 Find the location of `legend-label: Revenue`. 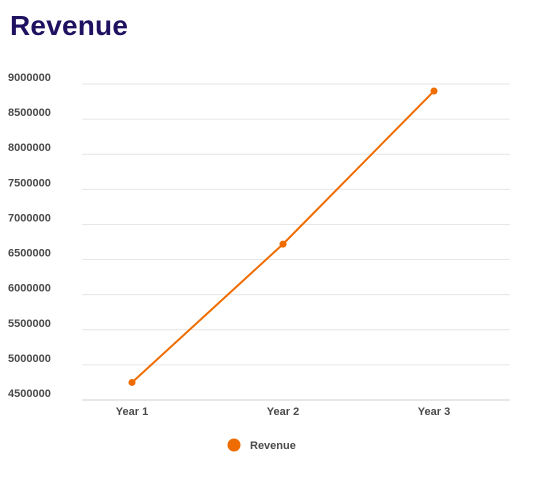

legend-label: Revenue is located at coordinates (273, 446).